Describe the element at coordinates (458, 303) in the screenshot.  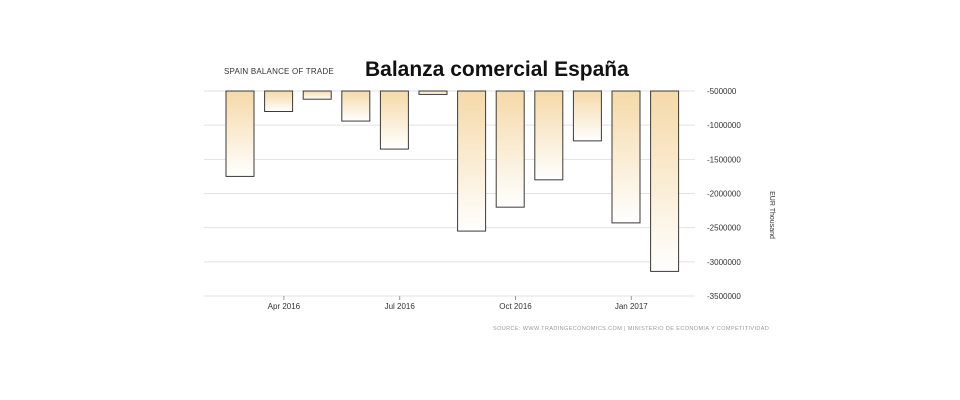
I see `x-axis-tick-labels: Apr 2016 Jul 2016 Oct 2016 Jan 2017` at that location.